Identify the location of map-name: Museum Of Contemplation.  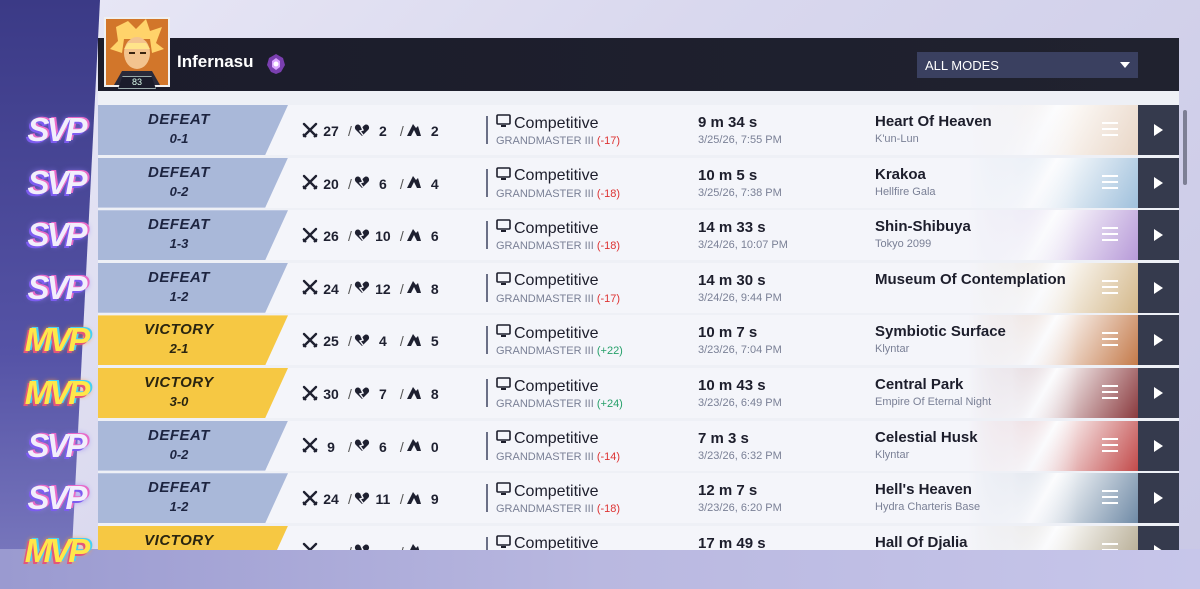
(970, 279).